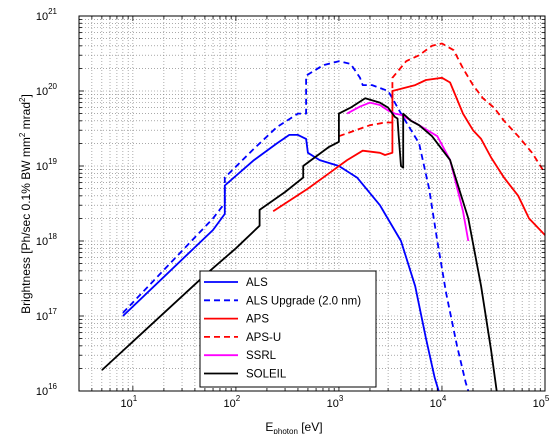 This screenshot has height=434, width=558. What do you see at coordinates (293, 427) in the screenshot?
I see `x-axis-label: Ephoton [eV]` at bounding box center [293, 427].